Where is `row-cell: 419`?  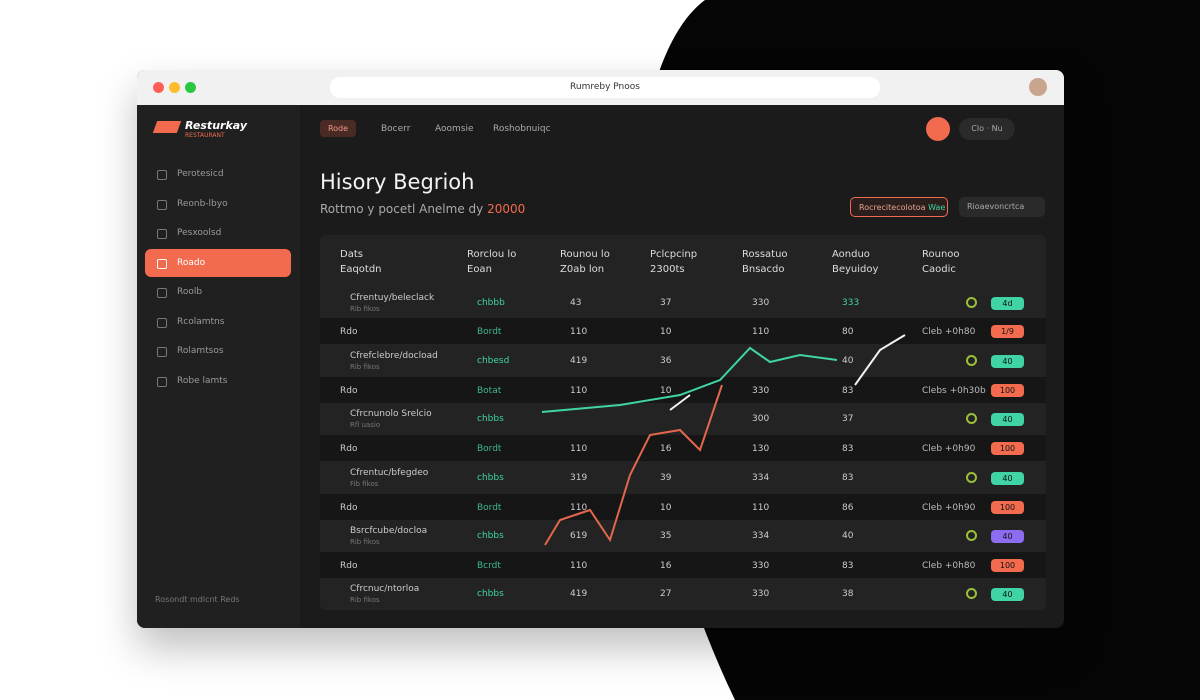 row-cell: 419 is located at coordinates (579, 361).